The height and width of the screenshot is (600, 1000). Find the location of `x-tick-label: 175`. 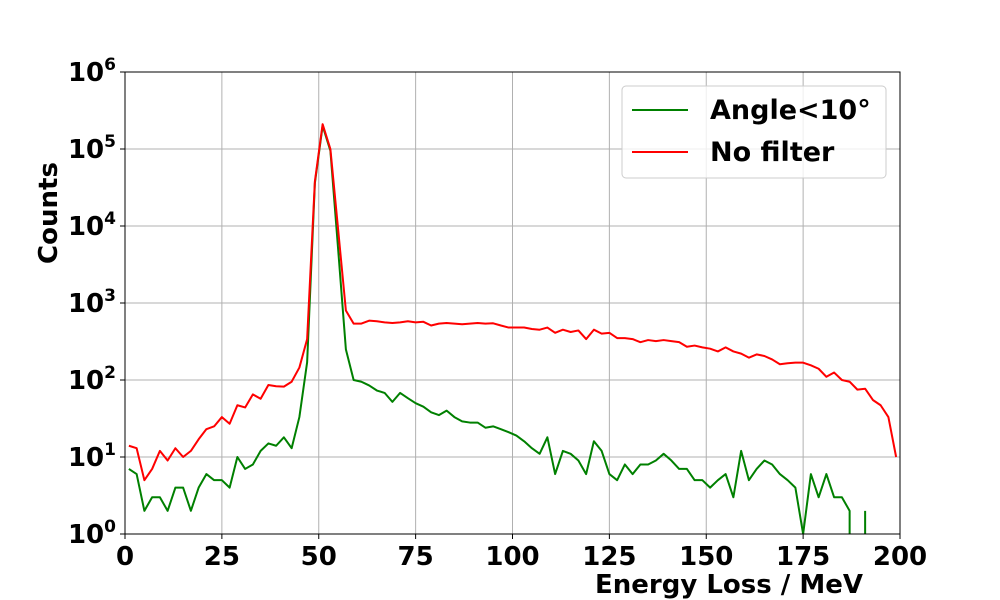

x-tick-label: 175 is located at coordinates (803, 557).